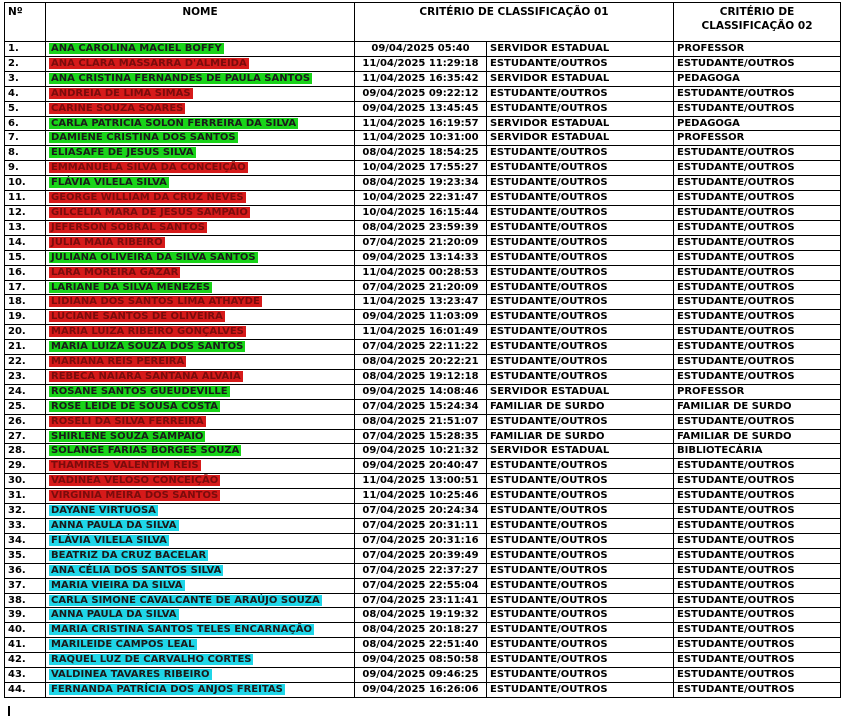 The image size is (851, 719). What do you see at coordinates (25, 585) in the screenshot?
I see `row-number: 37.` at bounding box center [25, 585].